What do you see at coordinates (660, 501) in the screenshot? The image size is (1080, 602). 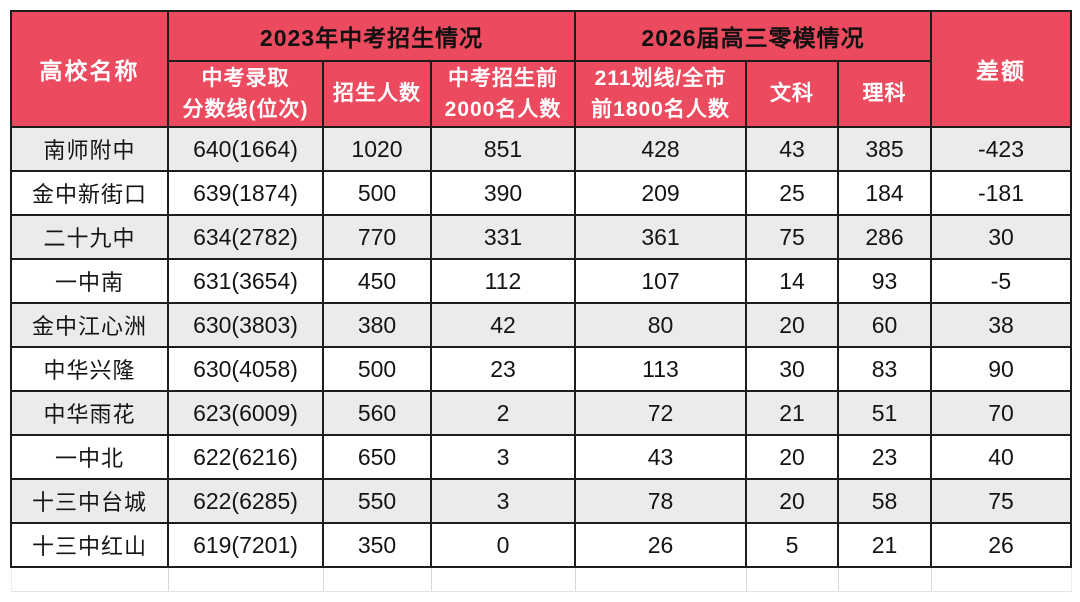 I see `cell-211-line: 78` at bounding box center [660, 501].